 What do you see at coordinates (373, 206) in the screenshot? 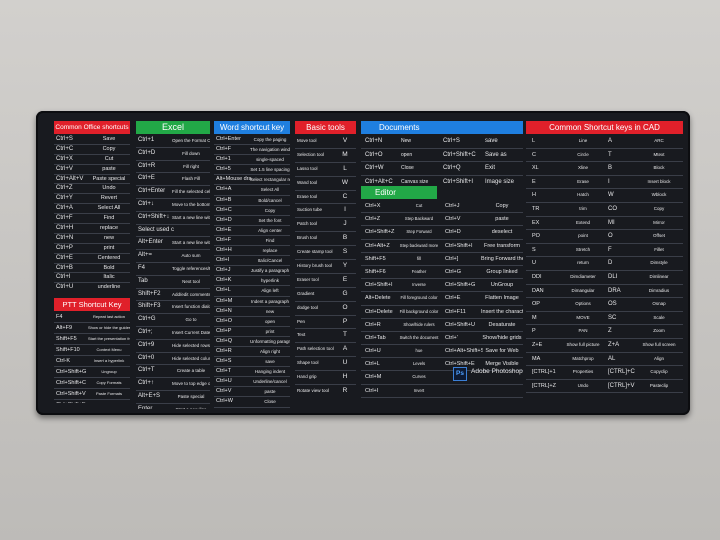
I see `editor-key: Ctrl+X` at bounding box center [373, 206].